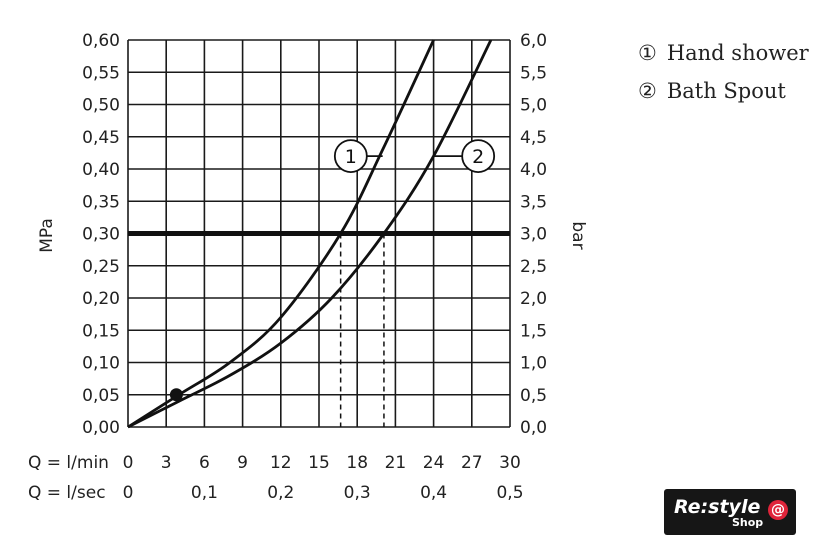  What do you see at coordinates (281, 463) in the screenshot?
I see `x-axis-lmin-tick-label: 12` at bounding box center [281, 463].